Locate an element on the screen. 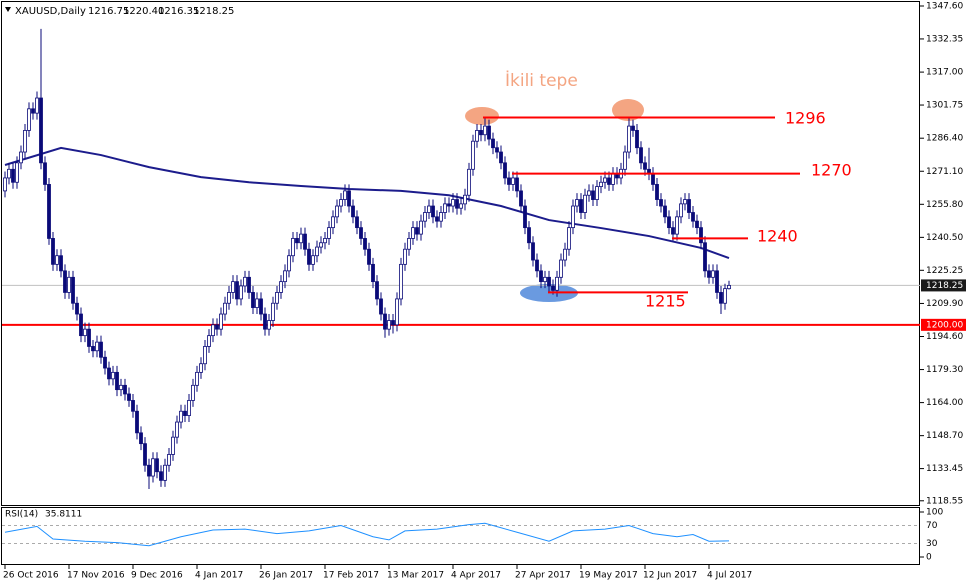  y-tick-label: 1164.00 is located at coordinates (944, 403).